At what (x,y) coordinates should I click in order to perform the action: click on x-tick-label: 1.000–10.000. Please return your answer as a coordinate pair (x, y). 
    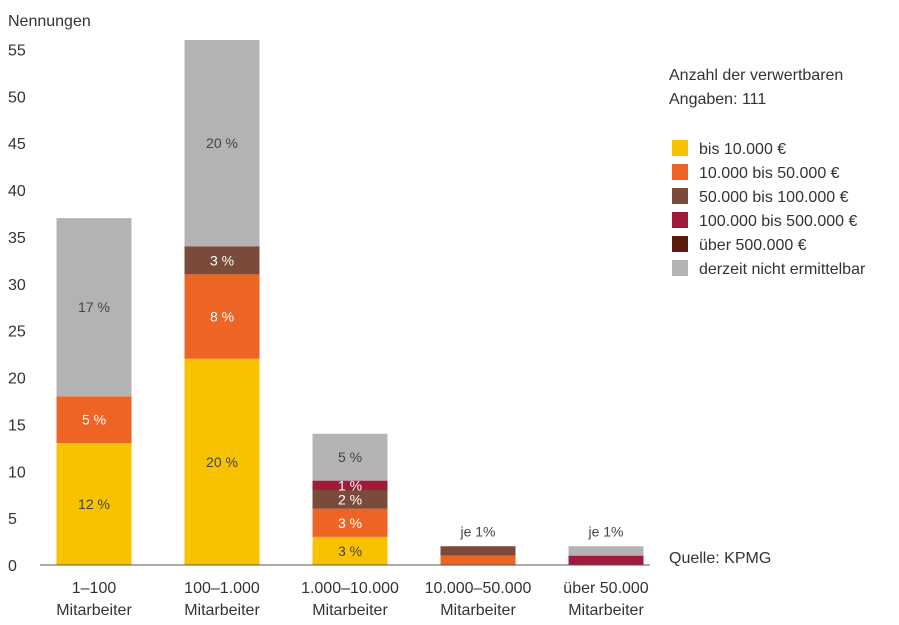
    Looking at the image, I should click on (350, 588).